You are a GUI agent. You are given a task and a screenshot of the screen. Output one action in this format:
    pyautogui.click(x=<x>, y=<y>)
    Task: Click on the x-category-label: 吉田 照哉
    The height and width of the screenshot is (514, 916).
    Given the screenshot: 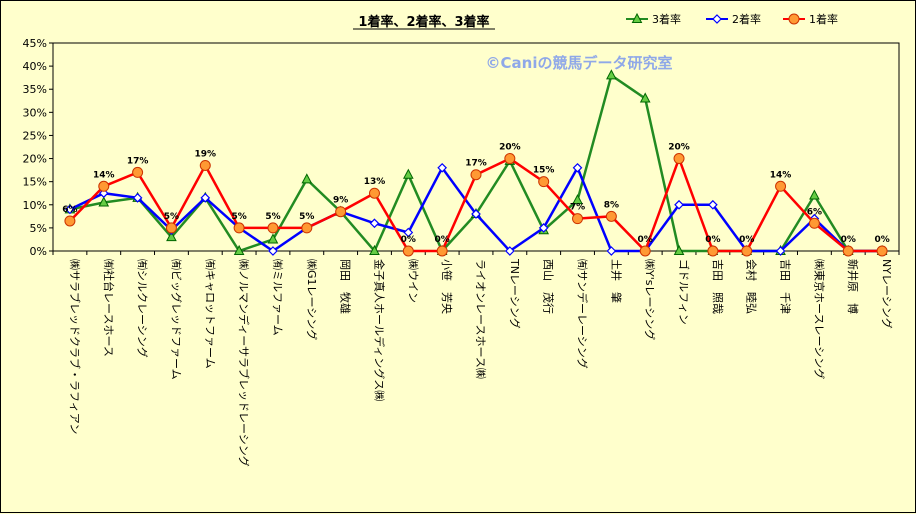 What is the action you would take?
    pyautogui.click(x=718, y=286)
    